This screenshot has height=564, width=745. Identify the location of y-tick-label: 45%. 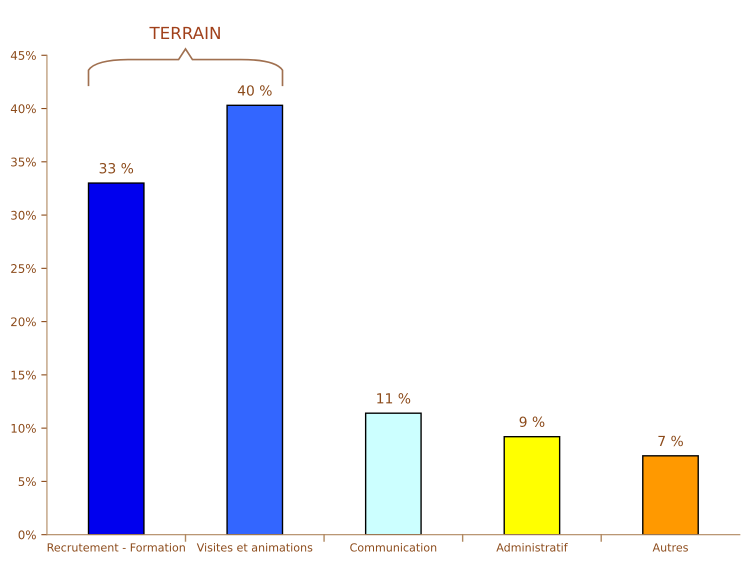
(23, 55).